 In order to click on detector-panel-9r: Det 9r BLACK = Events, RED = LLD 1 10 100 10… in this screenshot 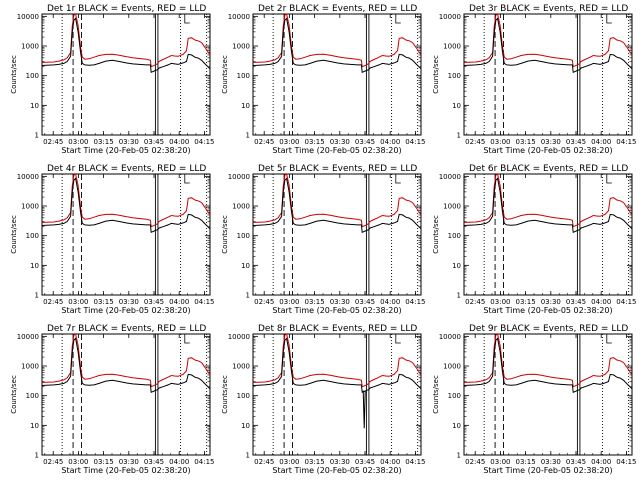, I will do `click(534, 399)`.